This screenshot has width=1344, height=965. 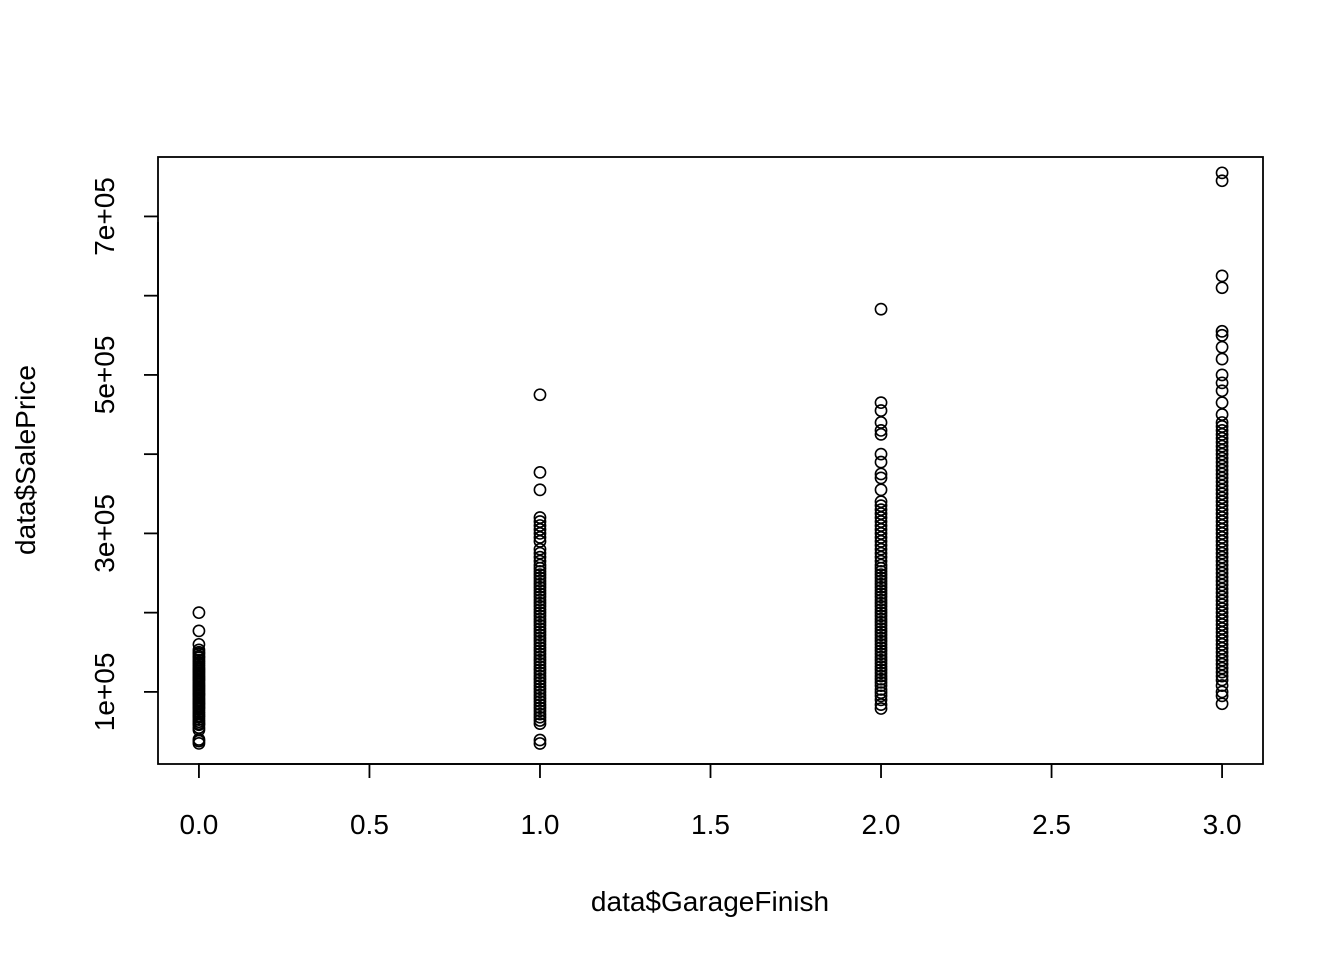 I want to click on x-tick-label: 1.5, so click(x=710, y=824).